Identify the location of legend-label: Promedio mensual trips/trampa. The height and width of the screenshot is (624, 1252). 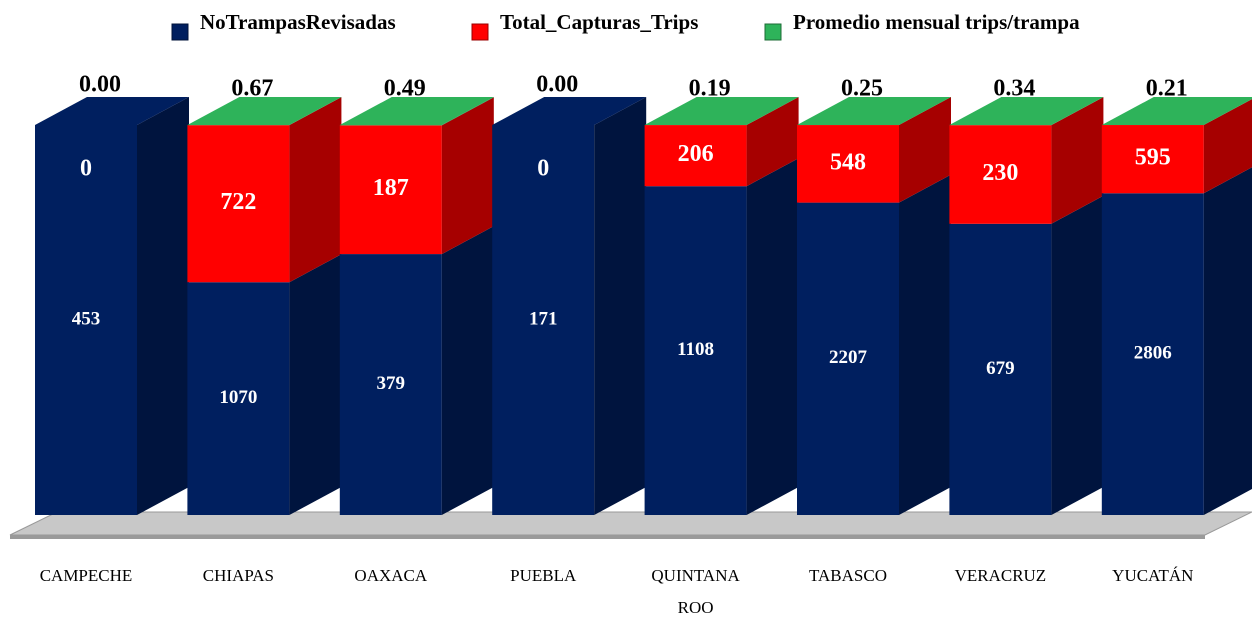
(936, 22).